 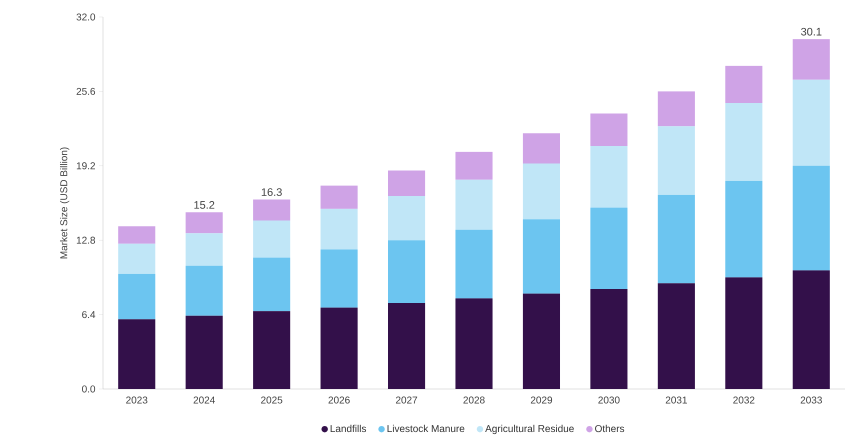 What do you see at coordinates (426, 428) in the screenshot?
I see `legend-label: Livestock Manure` at bounding box center [426, 428].